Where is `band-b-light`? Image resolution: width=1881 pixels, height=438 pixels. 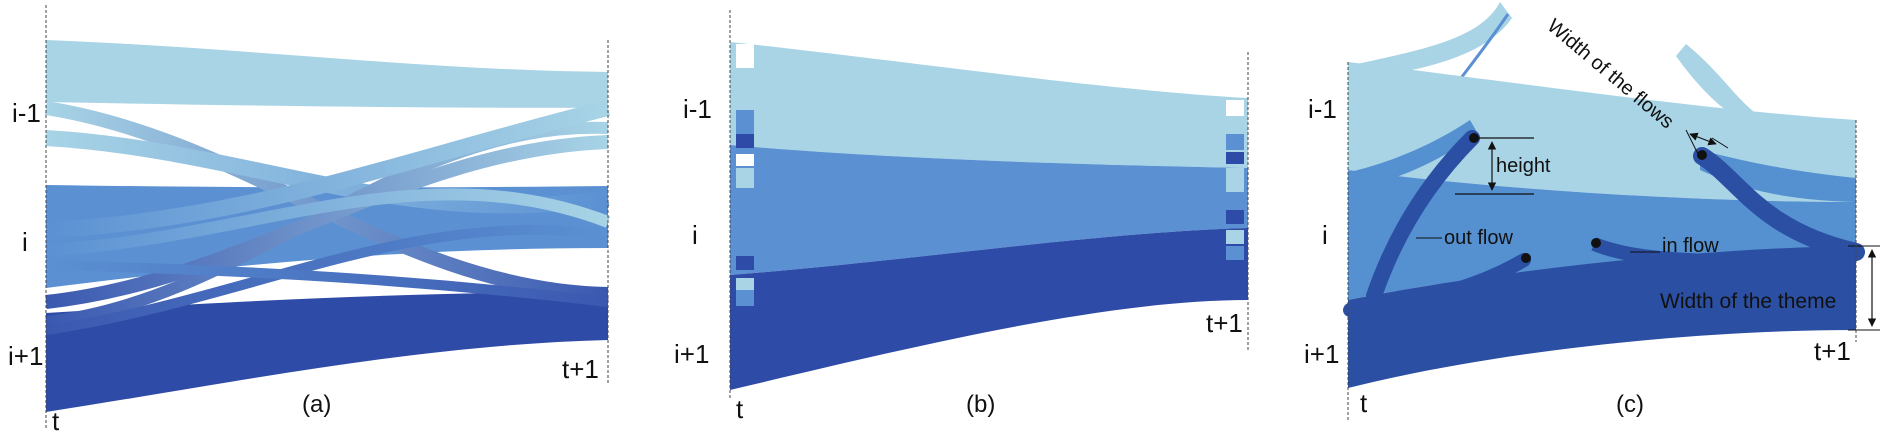 band-b-light is located at coordinates (989, 105).